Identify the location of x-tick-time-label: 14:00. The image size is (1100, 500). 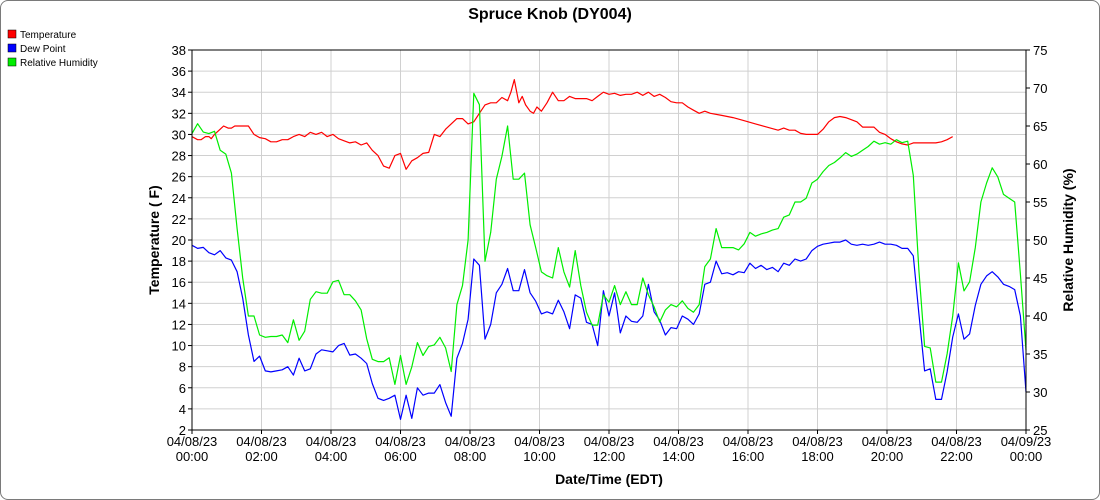
(678, 456).